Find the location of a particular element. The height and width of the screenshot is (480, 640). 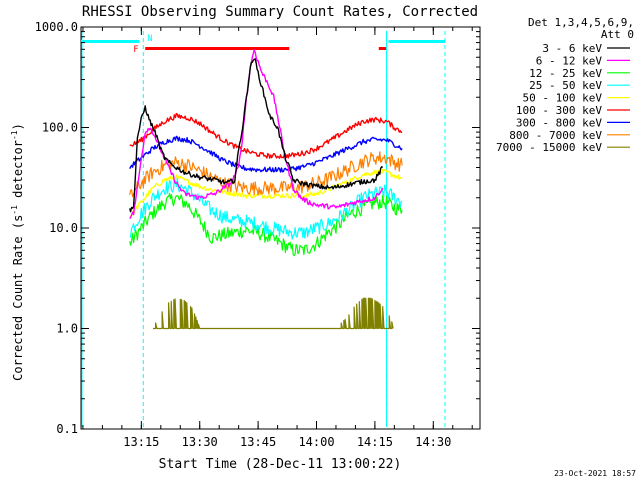

legend-label-8: 7000 - 15000 keV is located at coordinates (549, 147).